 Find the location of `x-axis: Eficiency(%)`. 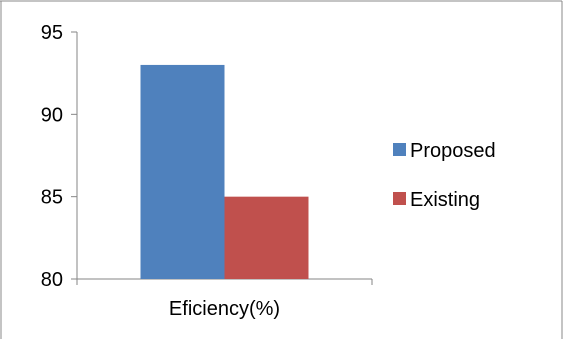

x-axis: Eficiency(%) is located at coordinates (224, 299).